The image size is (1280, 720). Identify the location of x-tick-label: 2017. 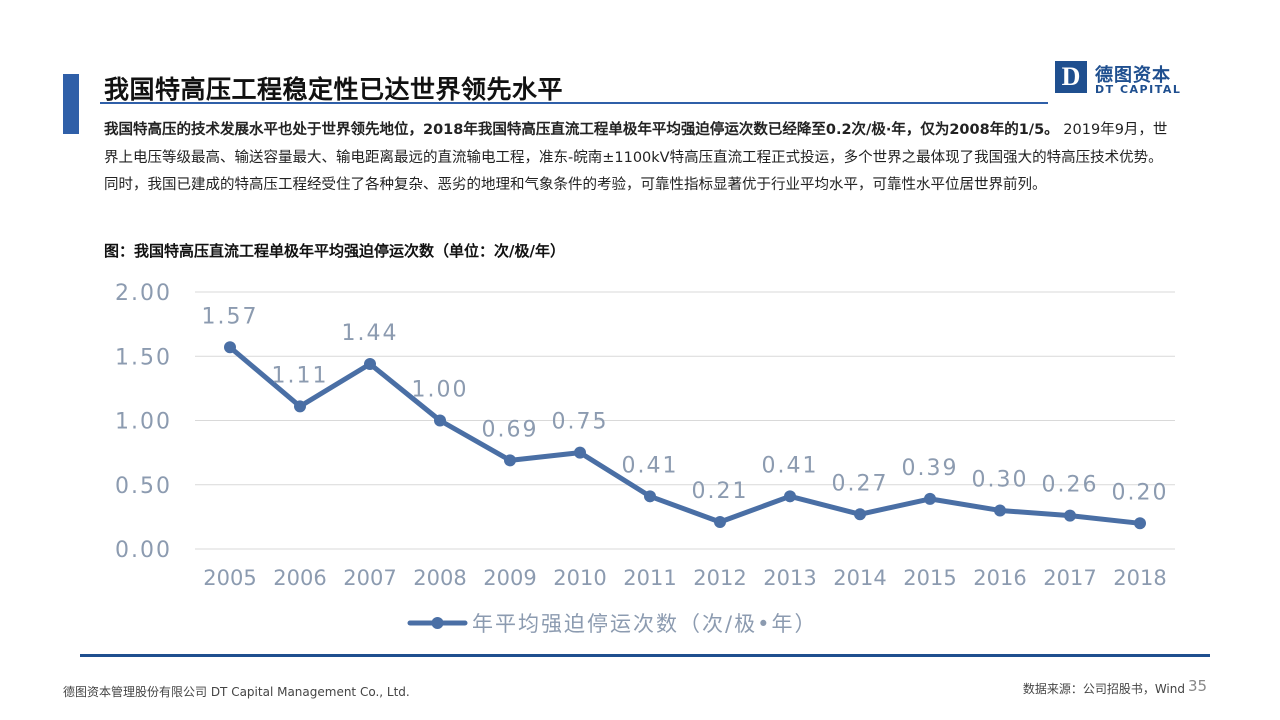
(1069, 578).